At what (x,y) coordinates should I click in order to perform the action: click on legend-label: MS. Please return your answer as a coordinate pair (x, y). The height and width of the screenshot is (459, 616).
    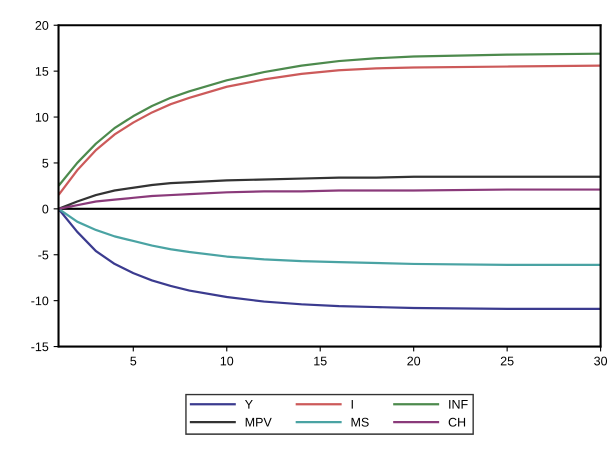
    Looking at the image, I should click on (360, 422).